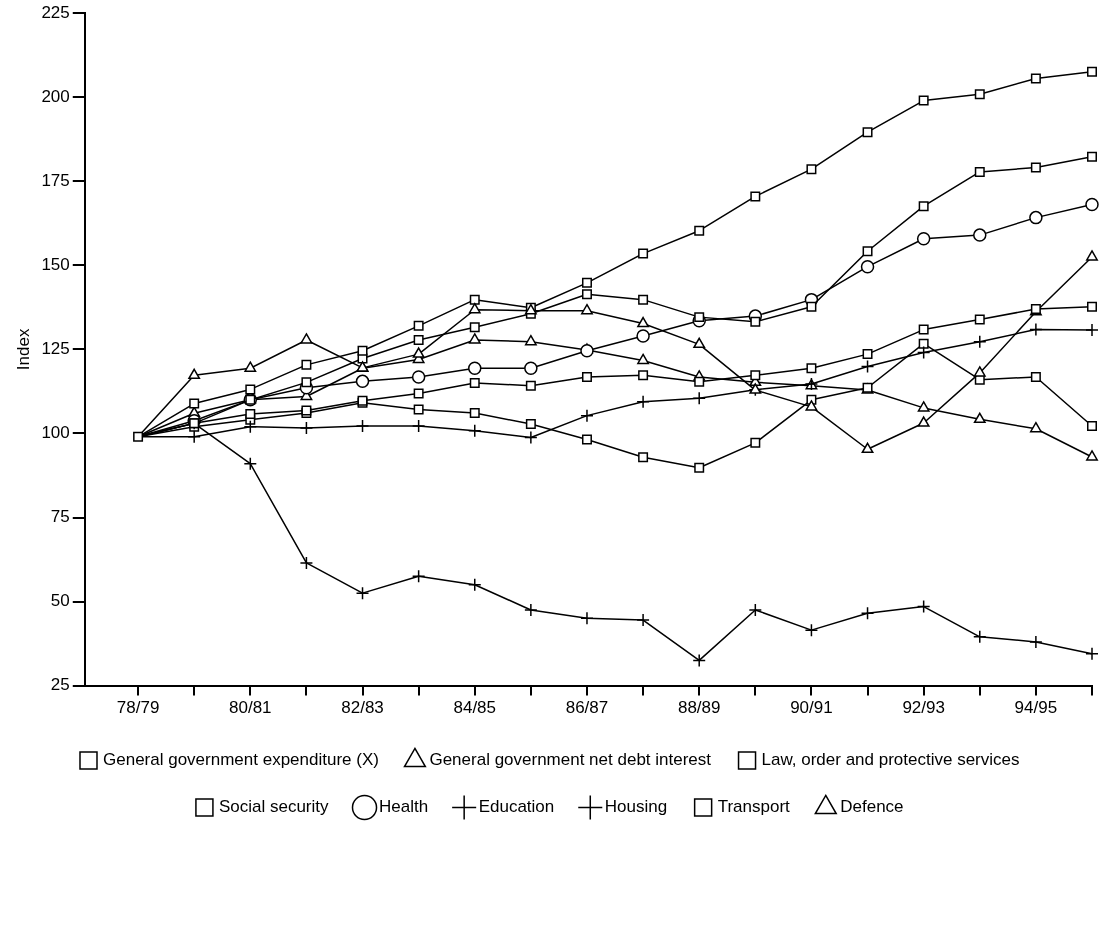  What do you see at coordinates (636, 807) in the screenshot?
I see `legend-label: Housing` at bounding box center [636, 807].